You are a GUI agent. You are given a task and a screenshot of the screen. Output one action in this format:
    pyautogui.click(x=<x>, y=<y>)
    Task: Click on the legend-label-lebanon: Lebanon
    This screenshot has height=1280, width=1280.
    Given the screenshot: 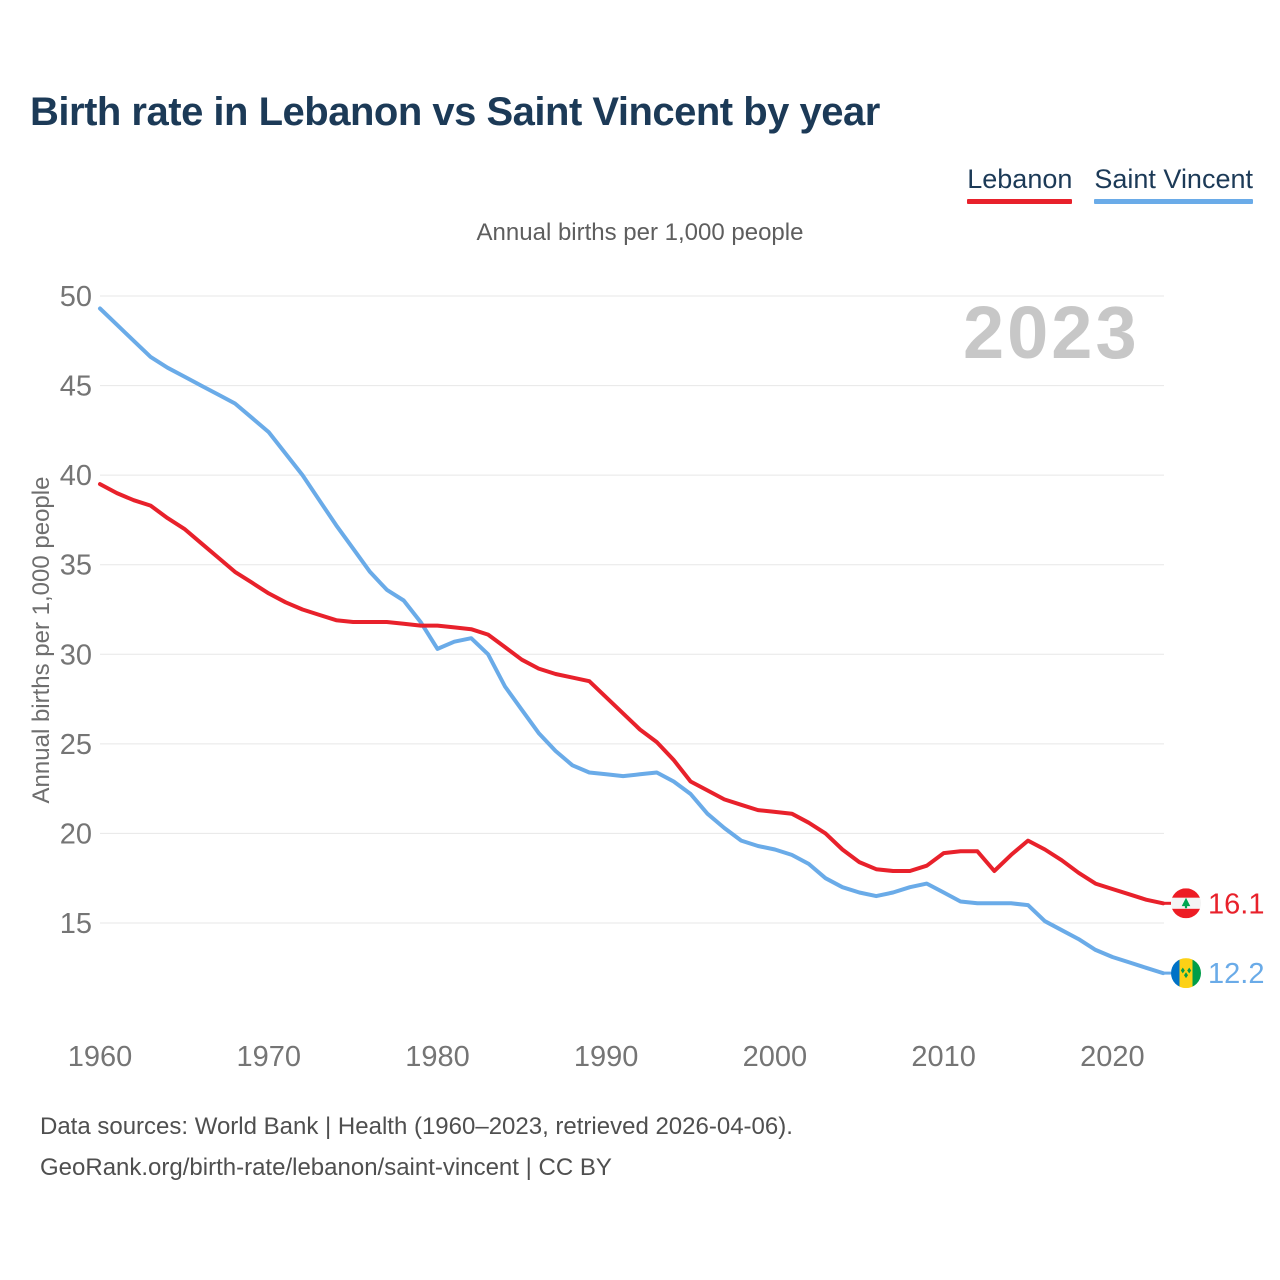 What is the action you would take?
    pyautogui.click(x=1020, y=179)
    